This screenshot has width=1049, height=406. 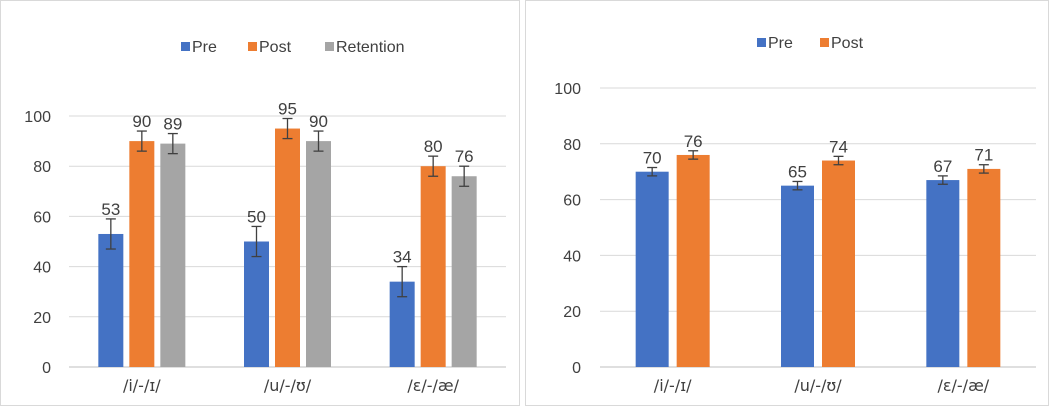 I want to click on data-label-pre-2: 50, so click(x=256, y=216).